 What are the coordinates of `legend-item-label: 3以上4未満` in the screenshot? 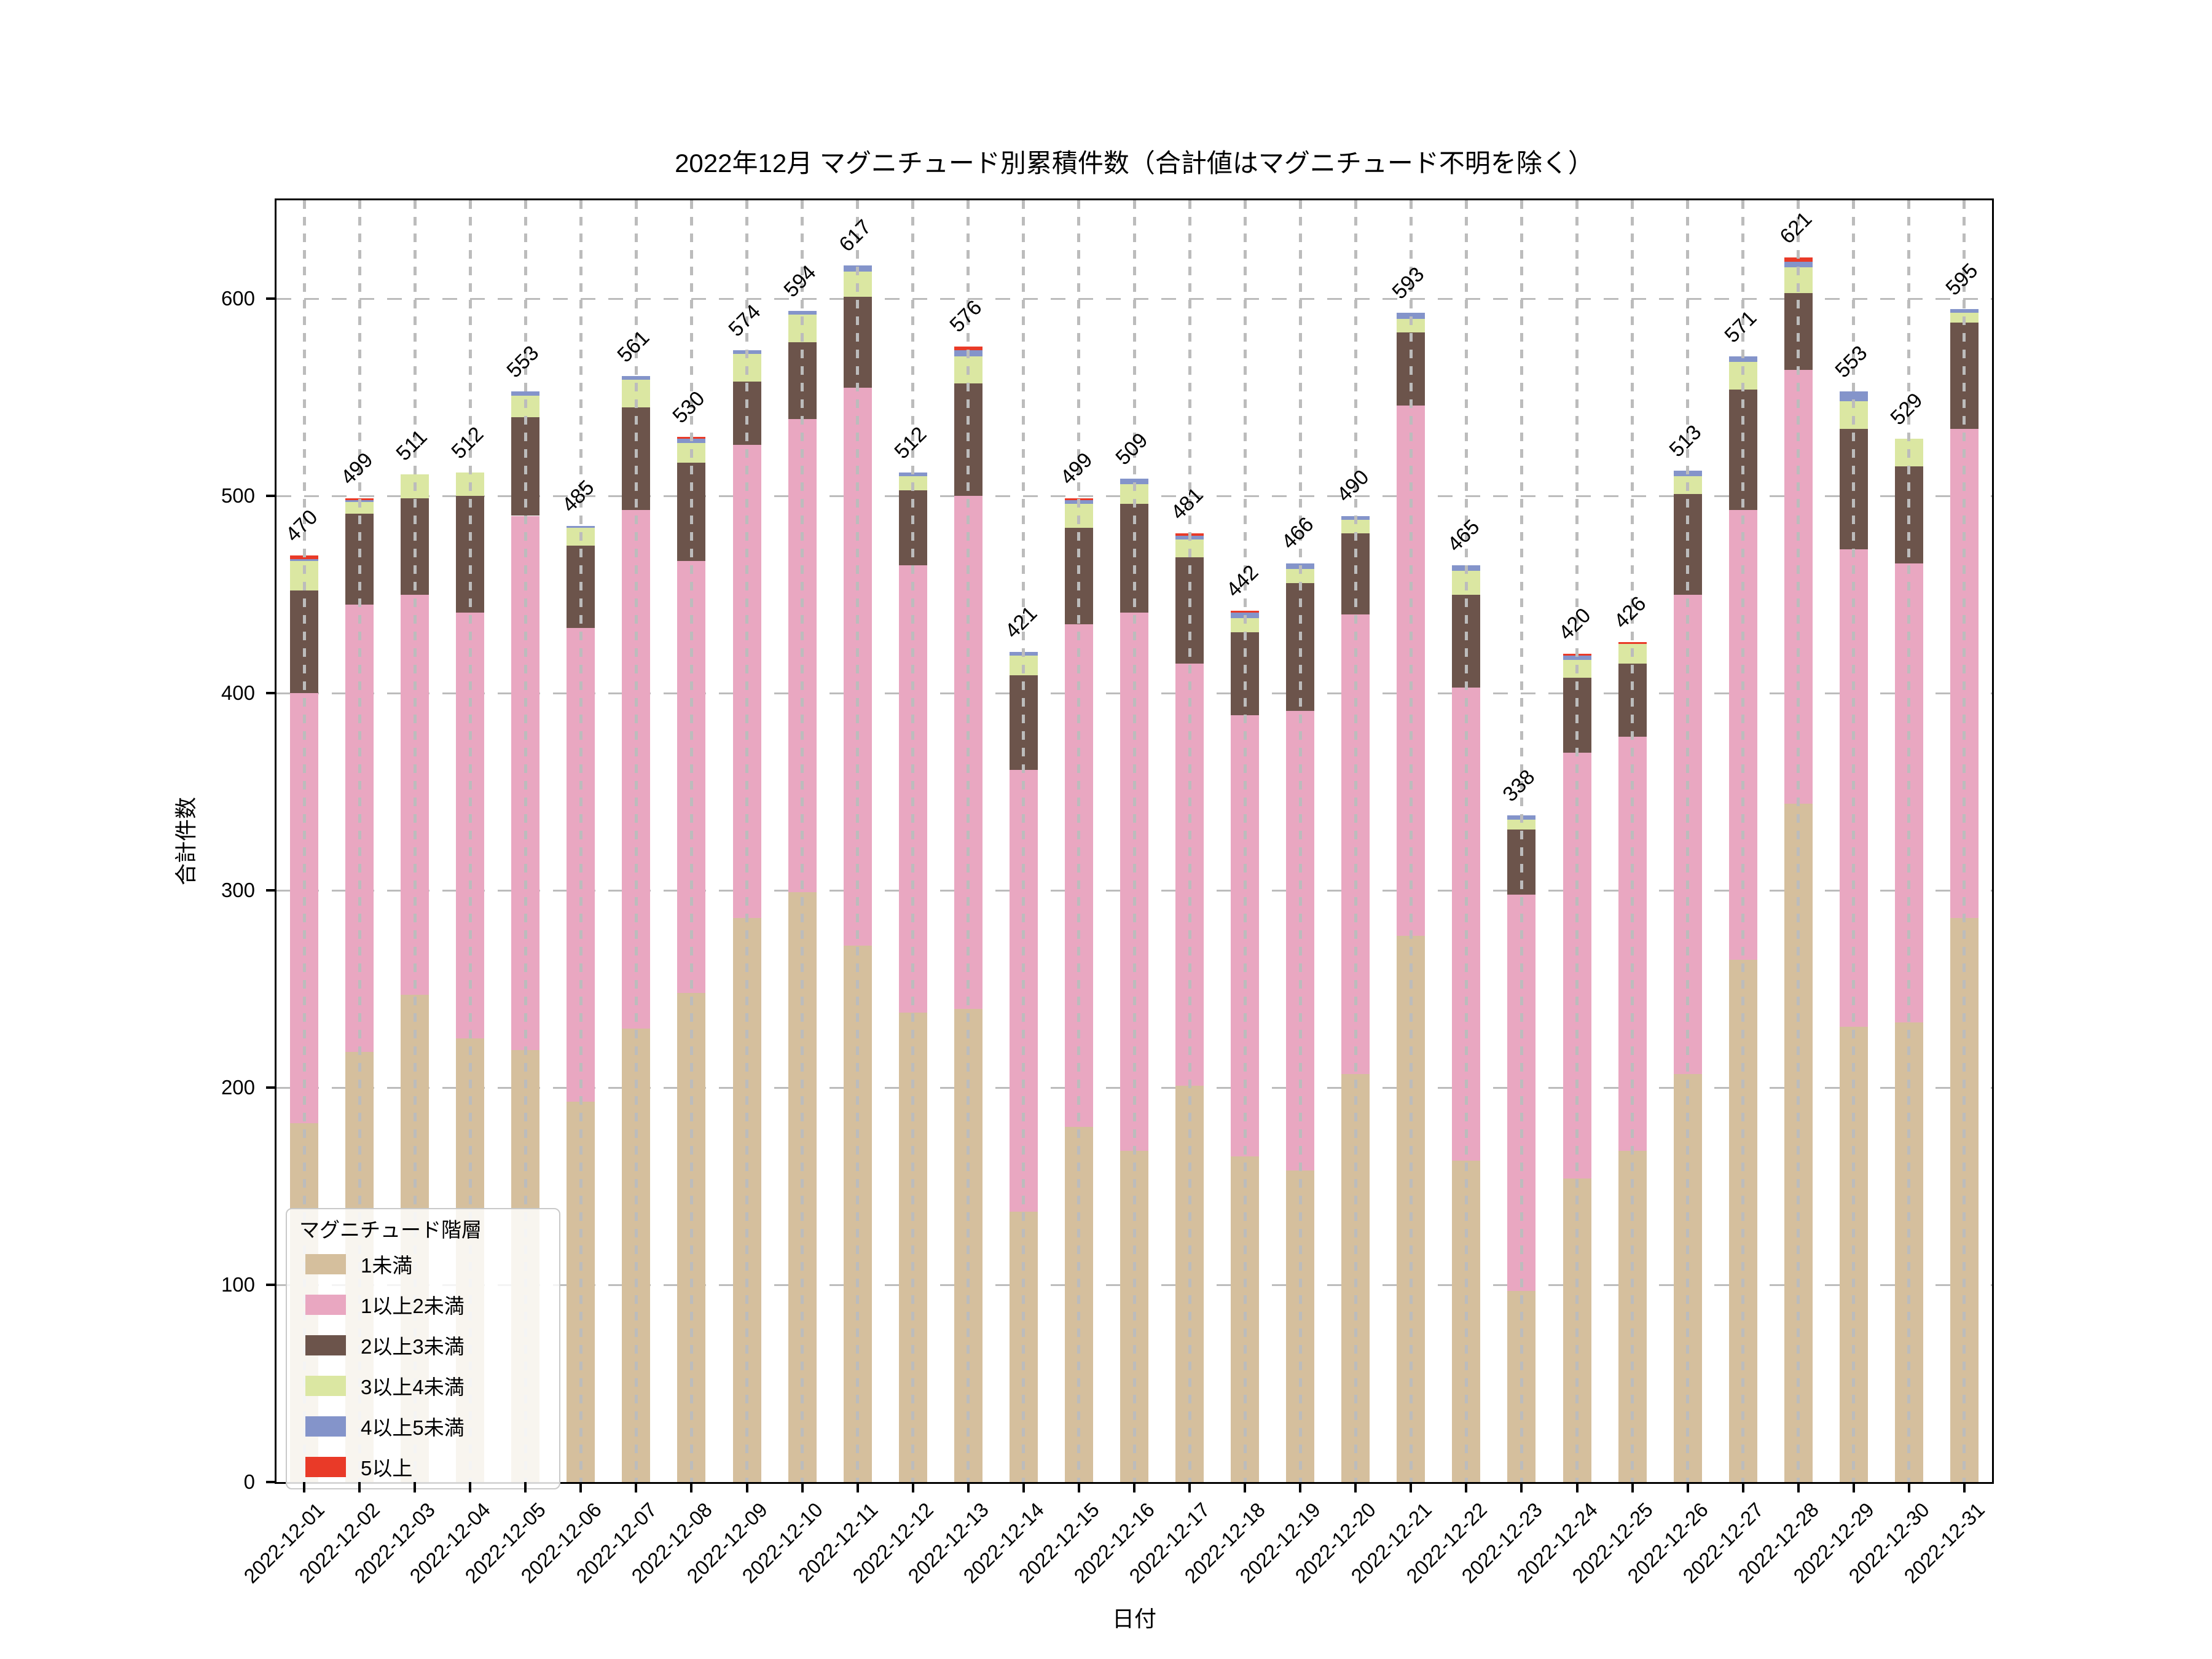 It's located at (413, 1387).